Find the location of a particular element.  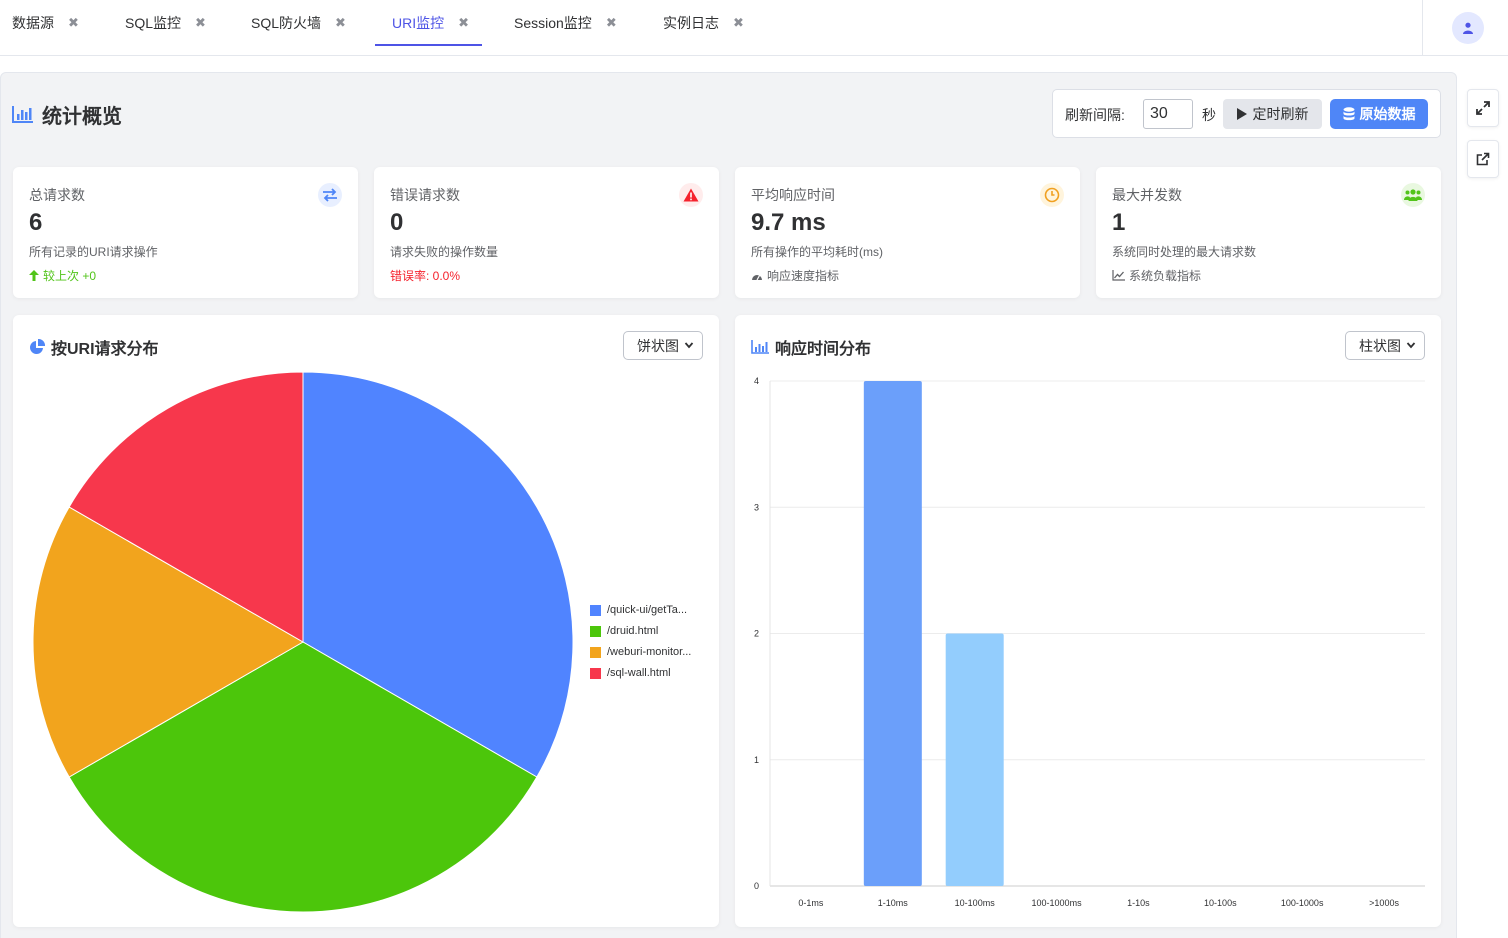

tab-session-monitor: Session监控 ✖ is located at coordinates (565, 23).